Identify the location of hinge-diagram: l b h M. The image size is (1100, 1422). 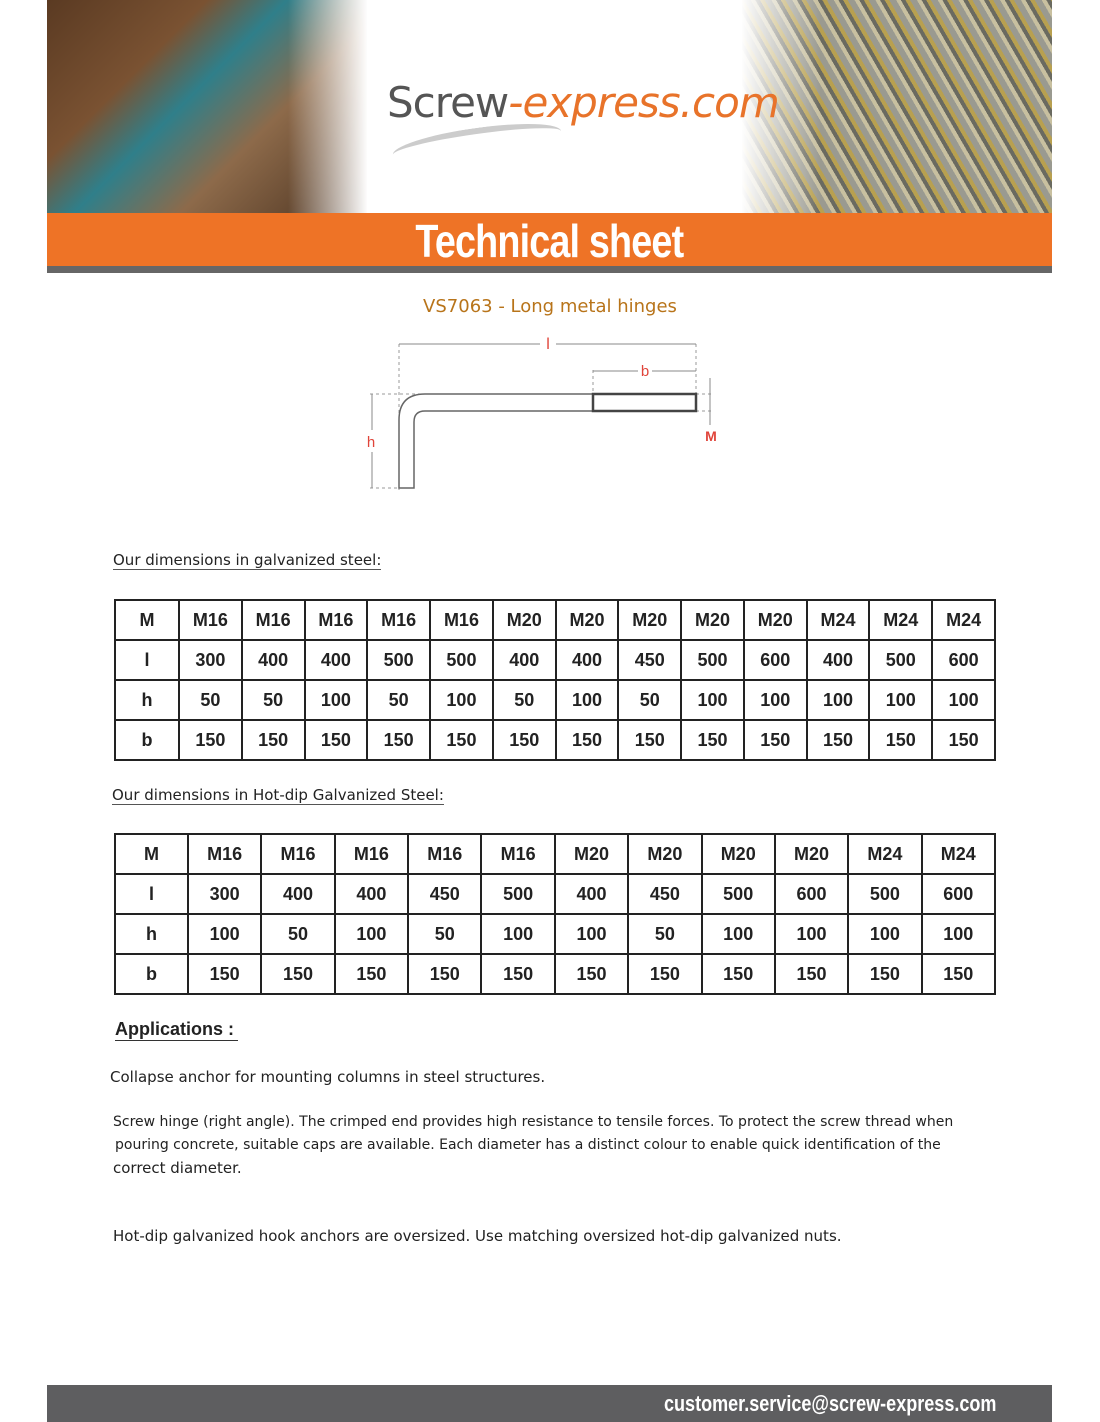
(542, 413).